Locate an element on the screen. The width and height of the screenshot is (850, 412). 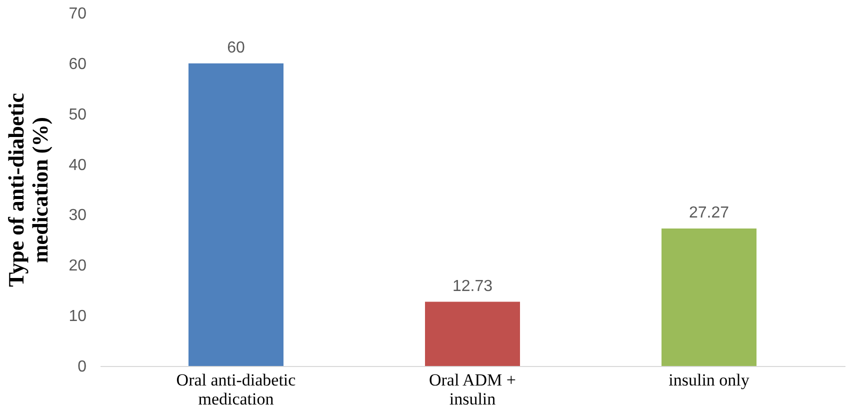
y-tick-label: 70 is located at coordinates (77, 14).